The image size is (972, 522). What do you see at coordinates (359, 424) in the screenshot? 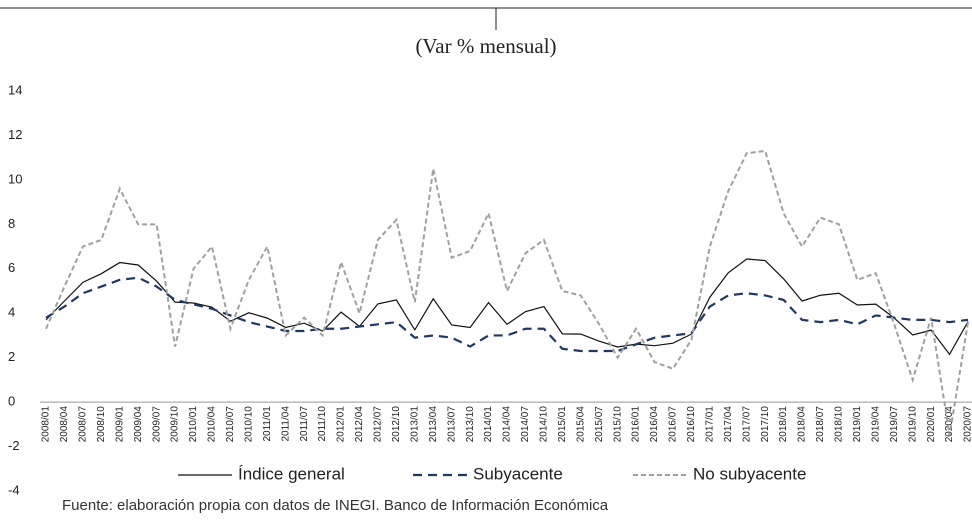
I see `x-tick-label: 2012/04` at bounding box center [359, 424].